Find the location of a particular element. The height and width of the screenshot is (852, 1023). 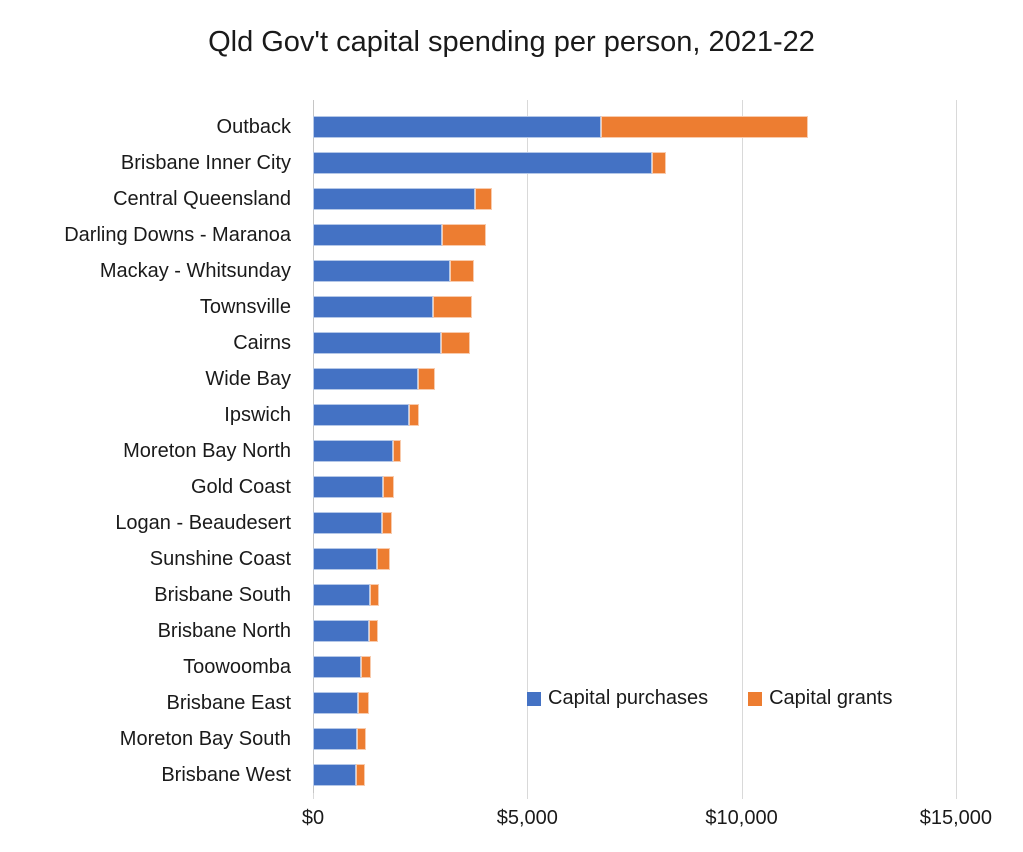

stacked-bar-central-queensland is located at coordinates (661, 199).